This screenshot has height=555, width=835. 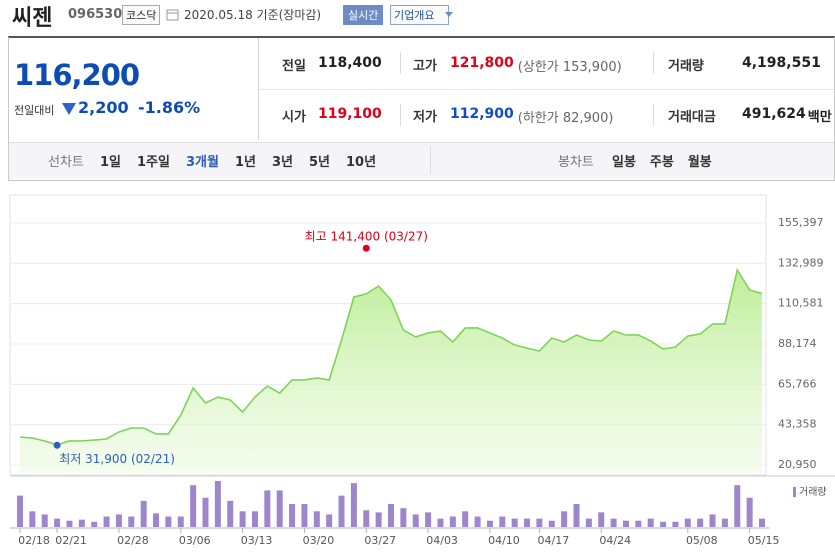 I want to click on date: 2020.05.18 기준(장마감), so click(x=252, y=14).